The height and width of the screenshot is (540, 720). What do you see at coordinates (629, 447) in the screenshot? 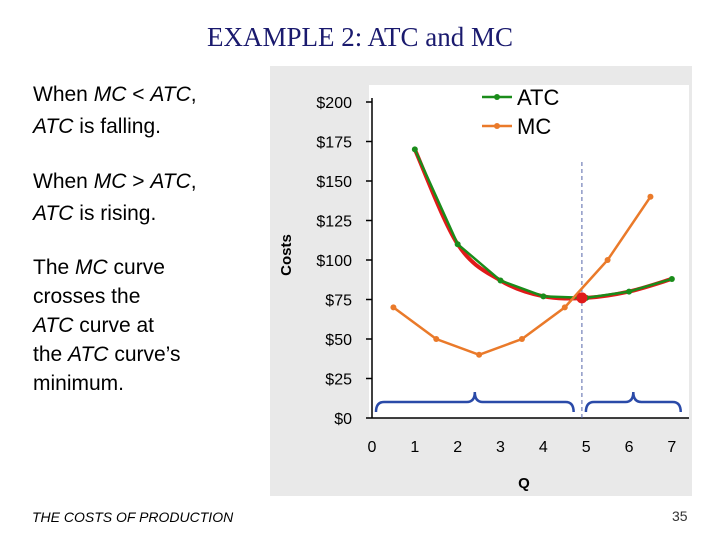
I see `x-tick-label: 6` at bounding box center [629, 447].